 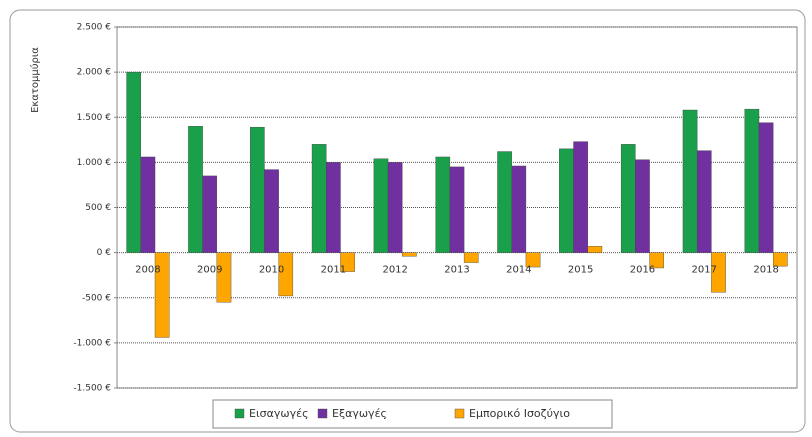 I want to click on y-tick-label: 1.500 €, so click(x=94, y=118).